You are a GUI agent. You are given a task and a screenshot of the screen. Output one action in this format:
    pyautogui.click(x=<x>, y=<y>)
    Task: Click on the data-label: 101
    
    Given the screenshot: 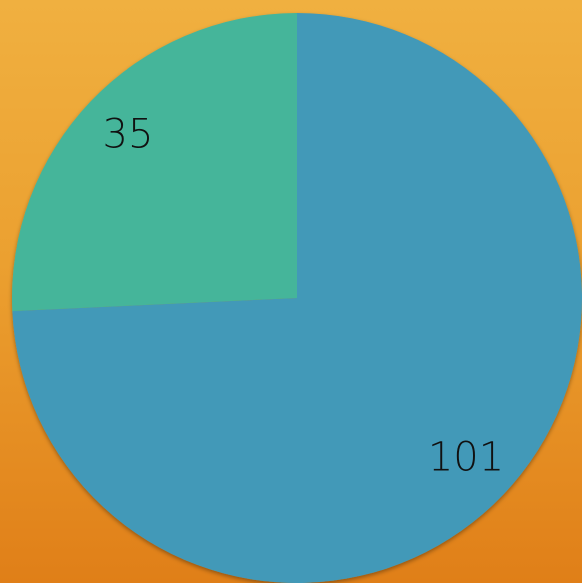 What is the action you would take?
    pyautogui.click(x=466, y=457)
    